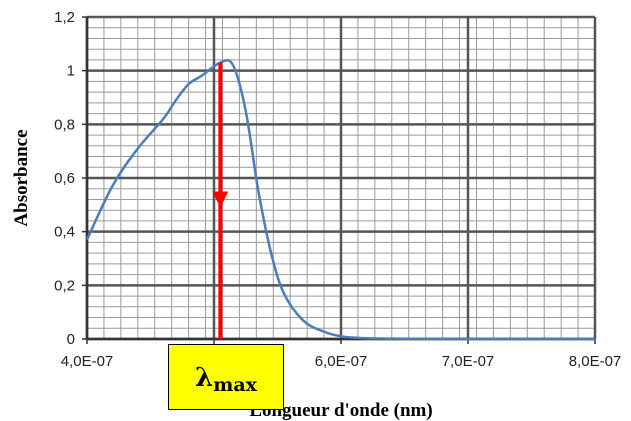 This screenshot has width=631, height=421. I want to click on lambda-symbol: λ, so click(204, 378).